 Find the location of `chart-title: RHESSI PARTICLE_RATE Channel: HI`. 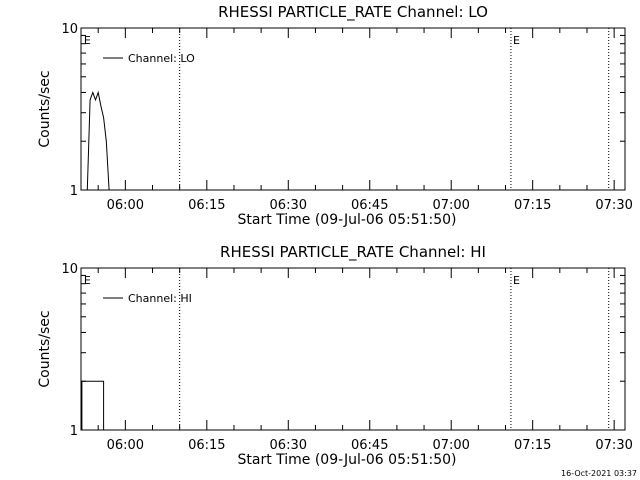

chart-title: RHESSI PARTICLE_RATE Channel: HI is located at coordinates (353, 252).